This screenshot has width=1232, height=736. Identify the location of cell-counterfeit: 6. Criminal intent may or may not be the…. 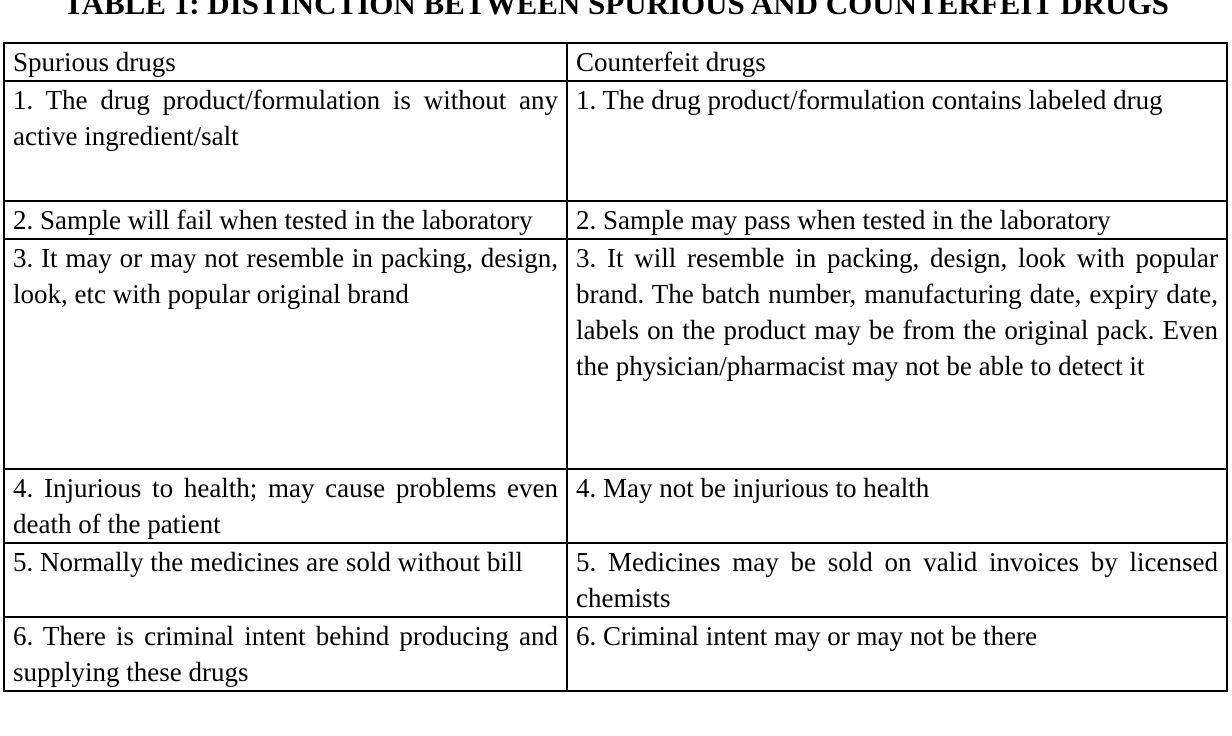
(897, 654).